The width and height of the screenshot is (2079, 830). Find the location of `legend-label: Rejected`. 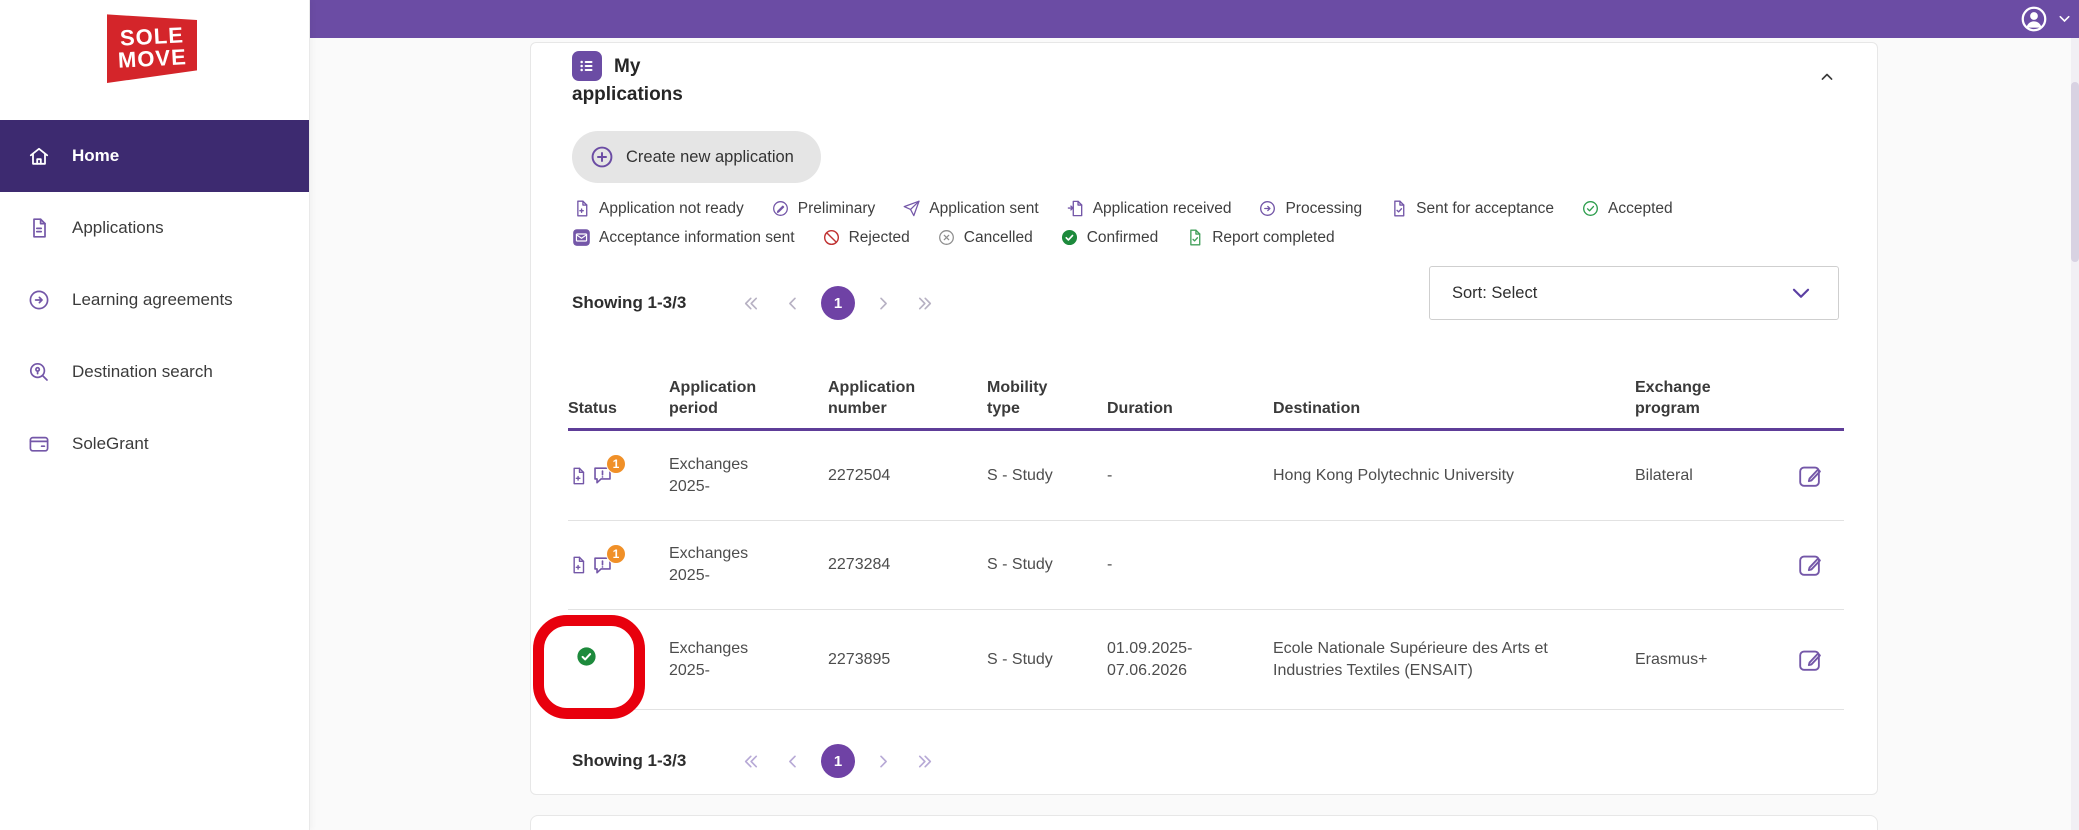

legend-label: Rejected is located at coordinates (879, 237).